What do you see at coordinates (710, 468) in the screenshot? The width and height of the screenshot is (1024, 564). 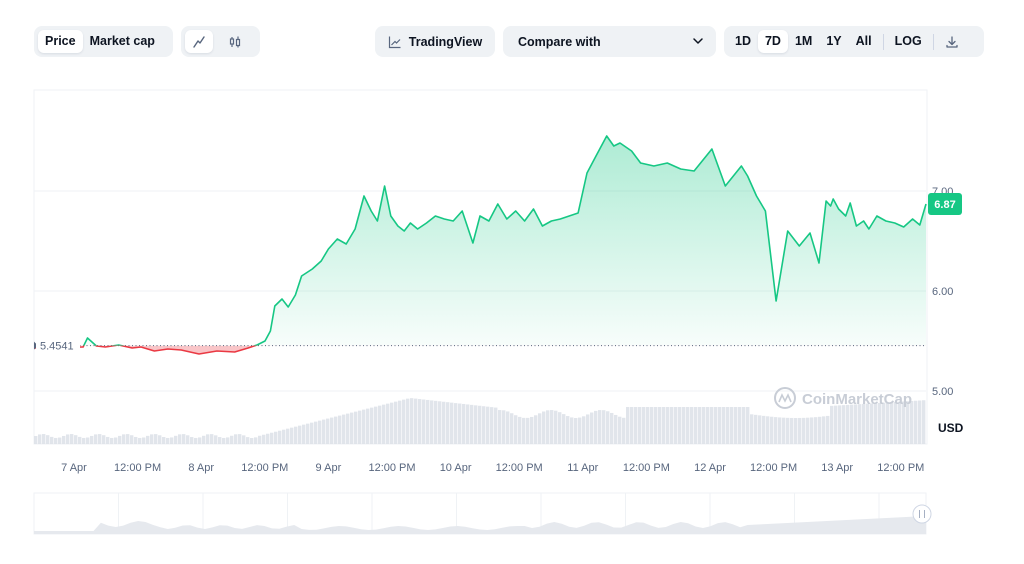 I see `x-tick-label: 12 Apr` at bounding box center [710, 468].